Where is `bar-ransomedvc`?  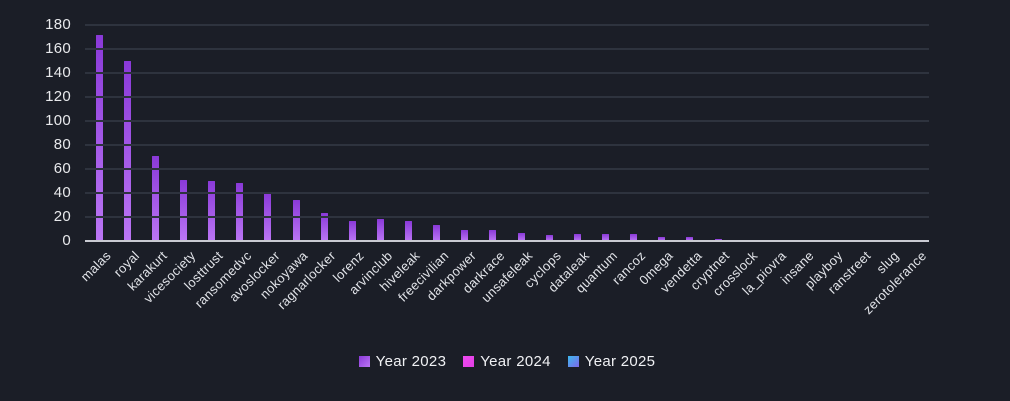
bar-ransomedvc is located at coordinates (240, 212).